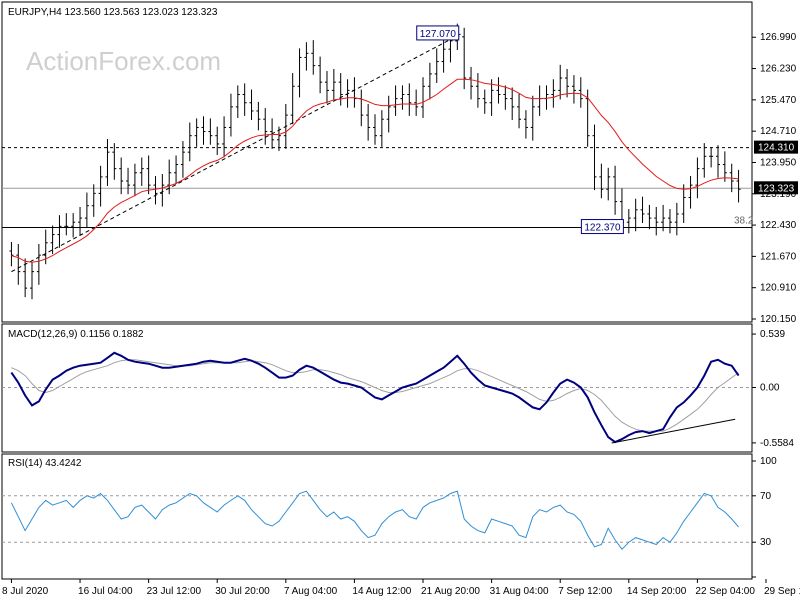  Describe the element at coordinates (782, 591) in the screenshot. I see `x-tick-label: 29 Sep 12:00` at that location.